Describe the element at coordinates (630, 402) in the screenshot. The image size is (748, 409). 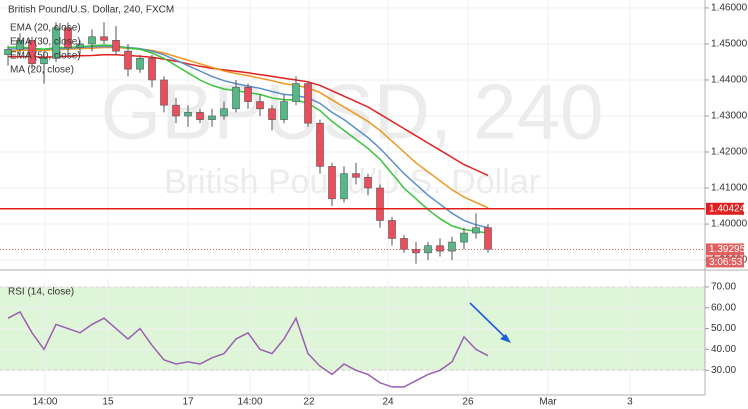
I see `x-tick-label: 3` at that location.